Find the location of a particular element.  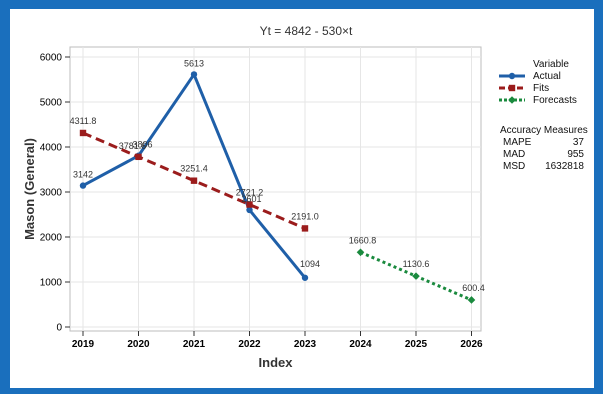

data-label-actual: 3142 is located at coordinates (83, 175).